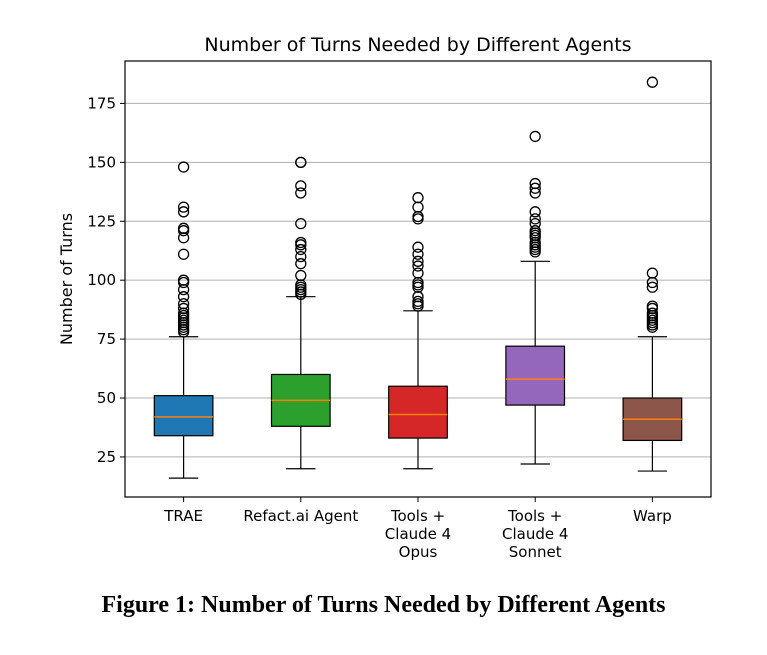 This screenshot has height=655, width=767. I want to click on y-tick-label: 75, so click(106, 339).